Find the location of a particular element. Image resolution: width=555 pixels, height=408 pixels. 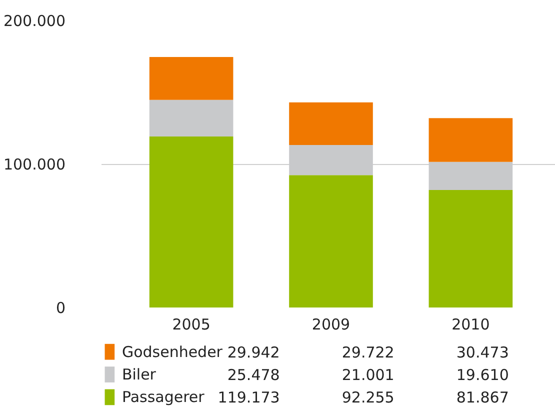

y-tick-label: 0 is located at coordinates (61, 308).